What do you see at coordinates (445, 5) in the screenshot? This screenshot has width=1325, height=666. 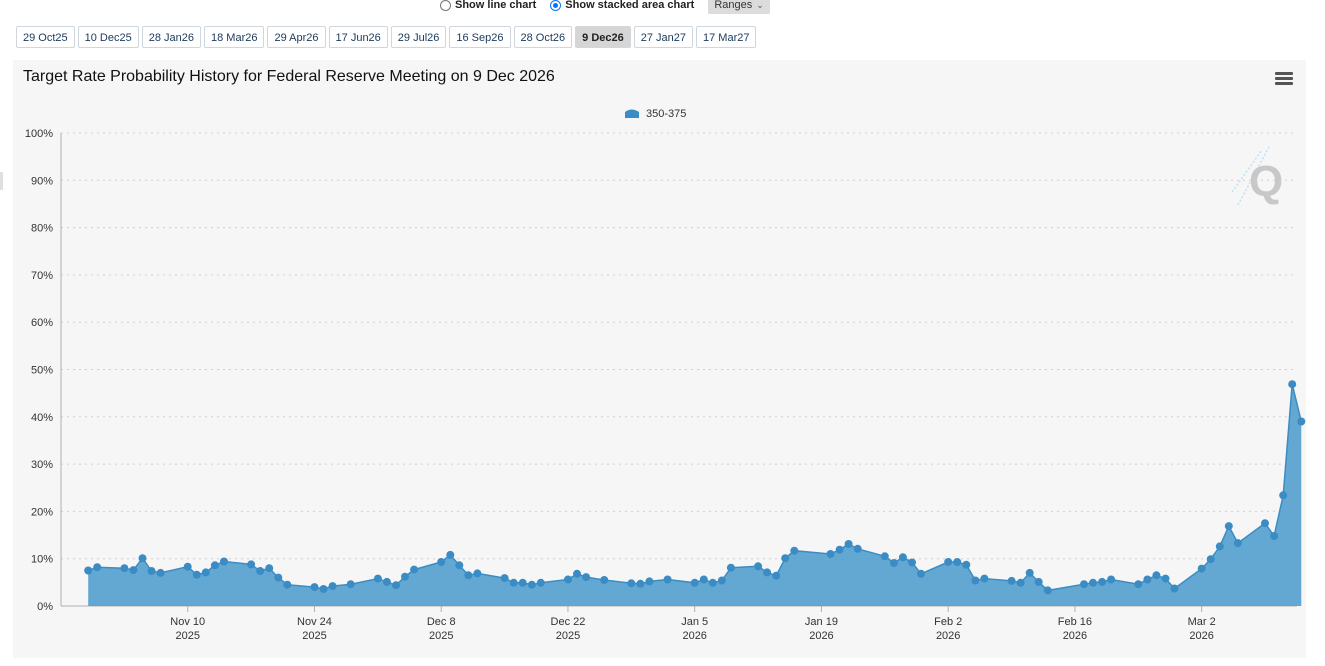 I see `line-chart-radio` at bounding box center [445, 5].